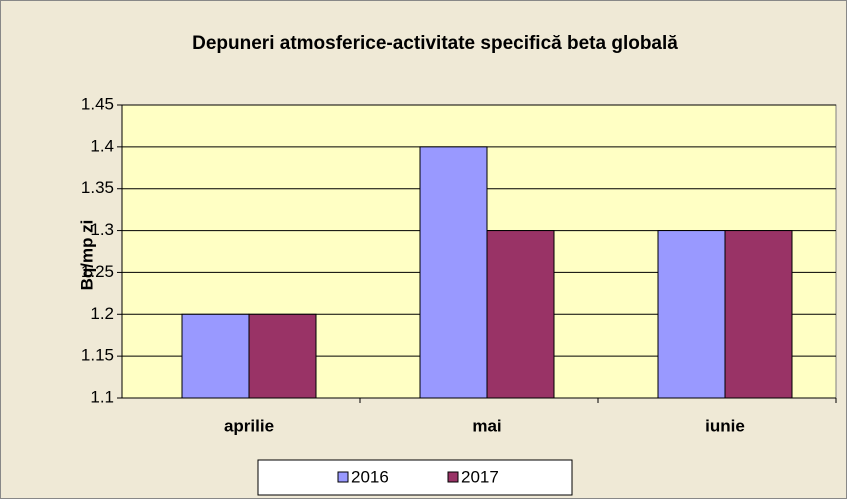 This screenshot has width=847, height=499. What do you see at coordinates (415, 477) in the screenshot?
I see `legend` at bounding box center [415, 477].